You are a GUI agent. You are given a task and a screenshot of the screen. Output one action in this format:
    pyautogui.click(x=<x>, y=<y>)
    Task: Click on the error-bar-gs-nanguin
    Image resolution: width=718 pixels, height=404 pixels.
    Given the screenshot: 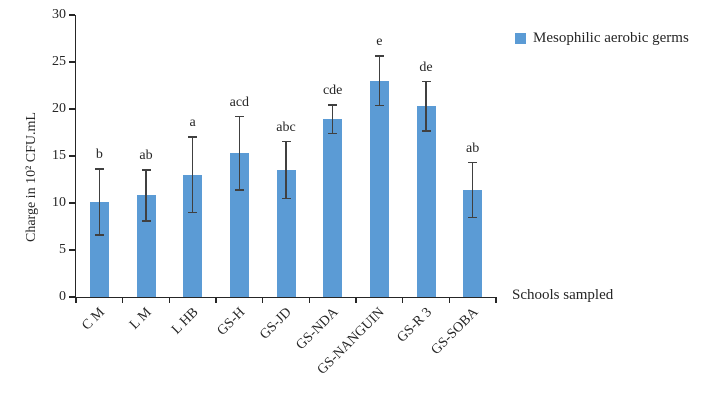 What is the action you would take?
    pyautogui.click(x=379, y=81)
    